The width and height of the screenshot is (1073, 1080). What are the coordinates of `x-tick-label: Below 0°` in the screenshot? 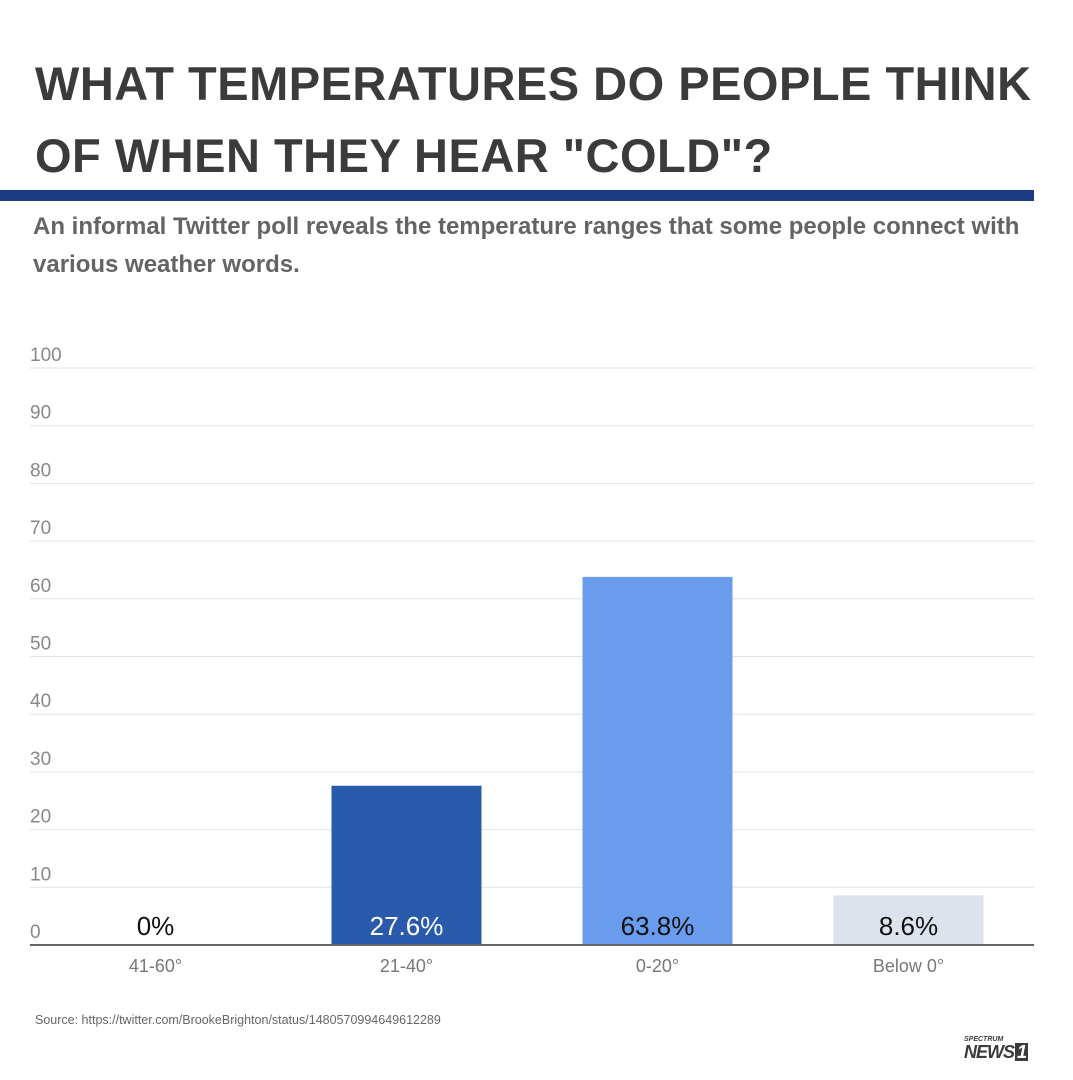 It's located at (908, 966).